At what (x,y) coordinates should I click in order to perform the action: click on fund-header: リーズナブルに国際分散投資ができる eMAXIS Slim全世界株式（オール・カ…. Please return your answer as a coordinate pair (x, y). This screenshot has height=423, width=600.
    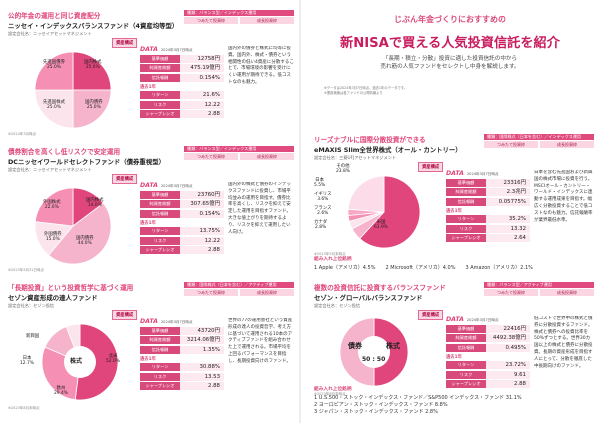
    Looking at the image, I should click on (454, 147).